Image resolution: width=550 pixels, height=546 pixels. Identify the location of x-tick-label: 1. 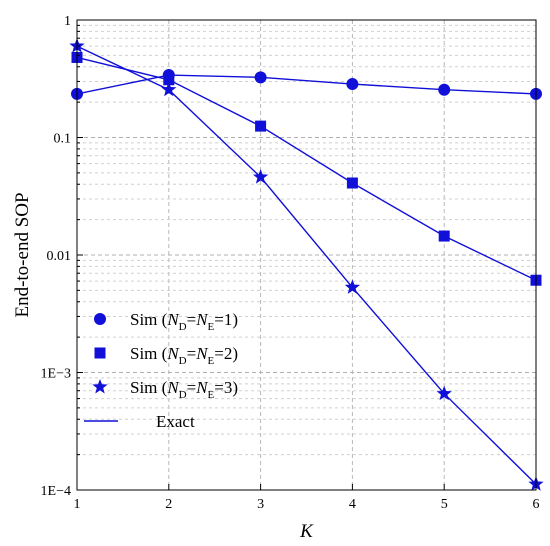
(77, 504).